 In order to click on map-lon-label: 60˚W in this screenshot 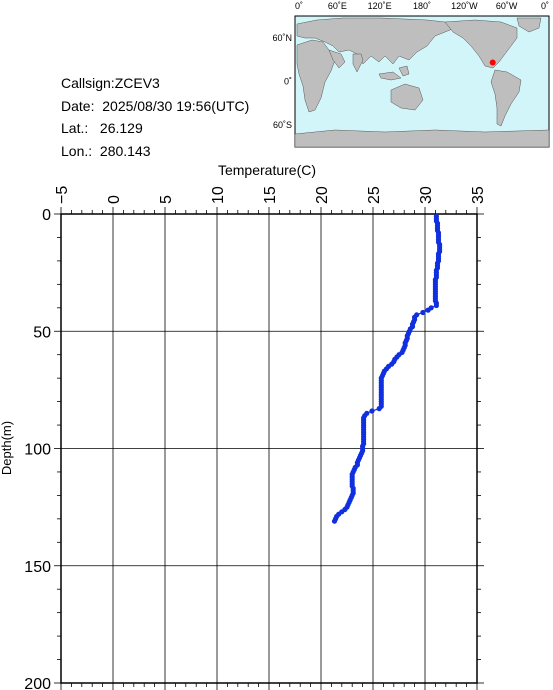, I will do `click(507, 6)`.